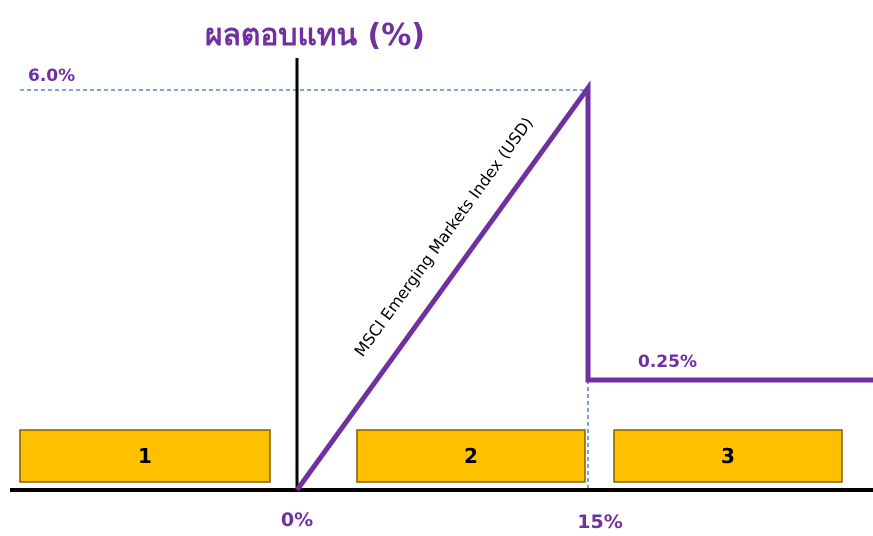 This screenshot has width=873, height=536. What do you see at coordinates (297, 520) in the screenshot?
I see `x-label: 0%` at bounding box center [297, 520].